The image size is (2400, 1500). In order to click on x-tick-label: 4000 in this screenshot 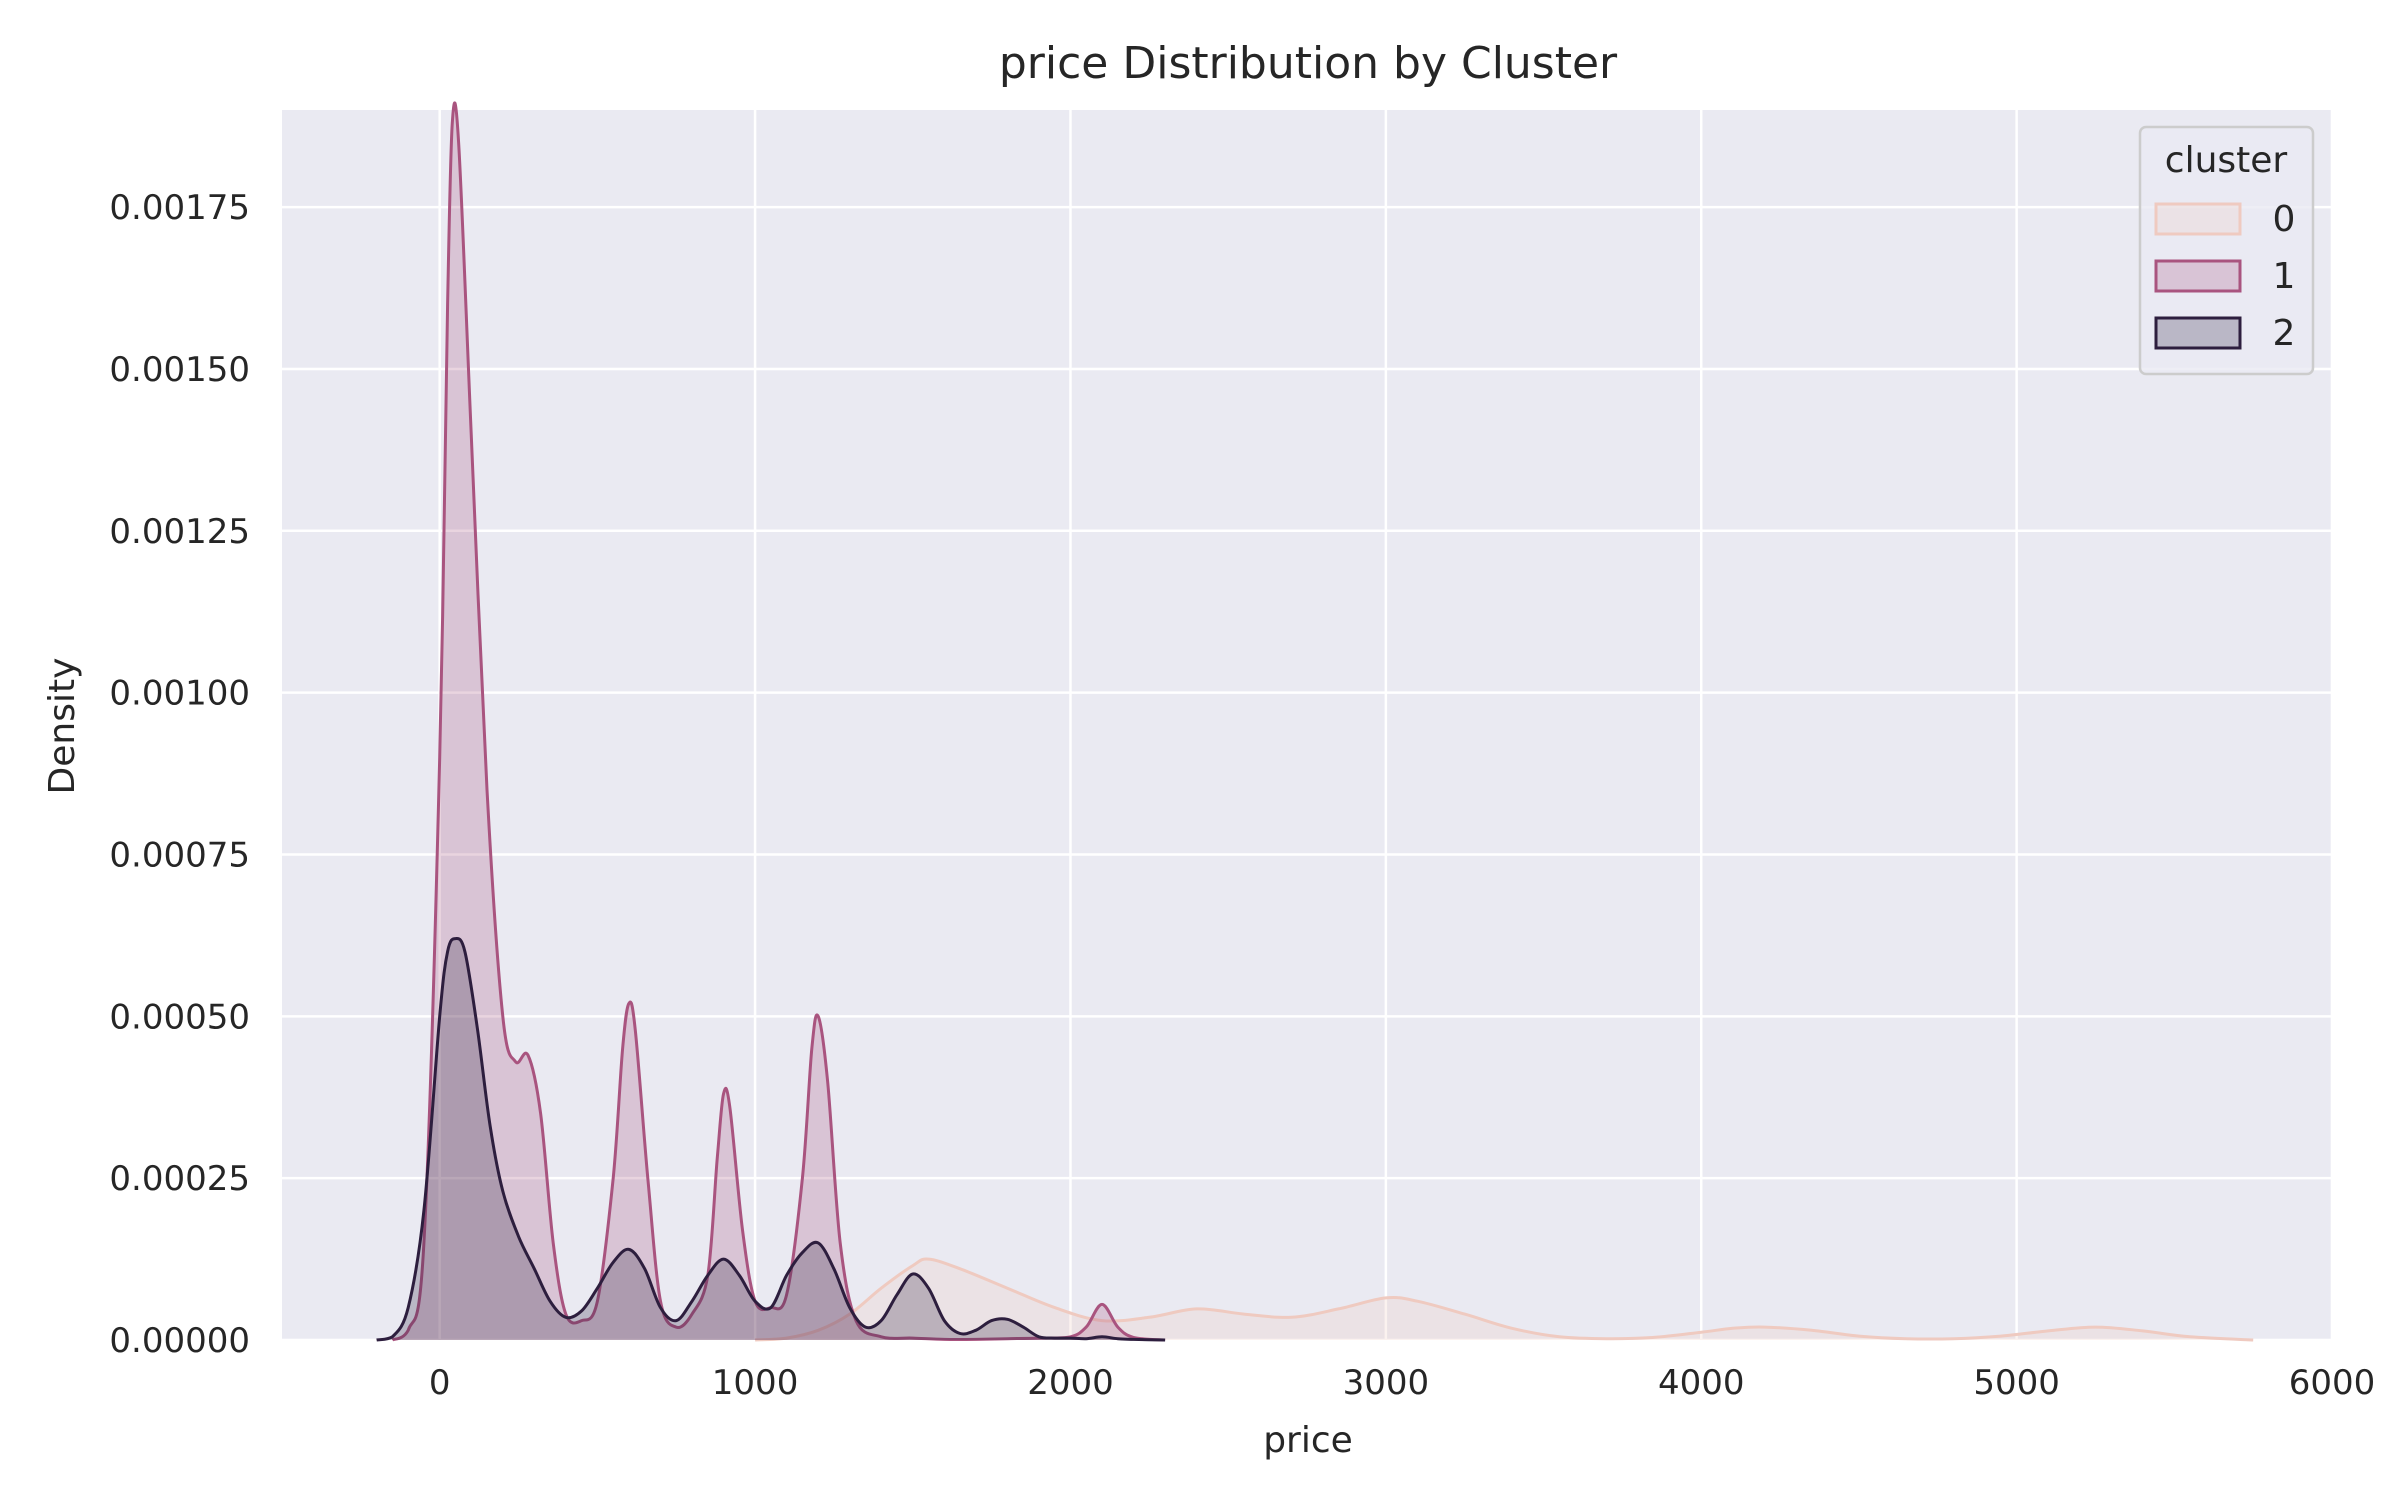, I will do `click(1701, 1383)`.